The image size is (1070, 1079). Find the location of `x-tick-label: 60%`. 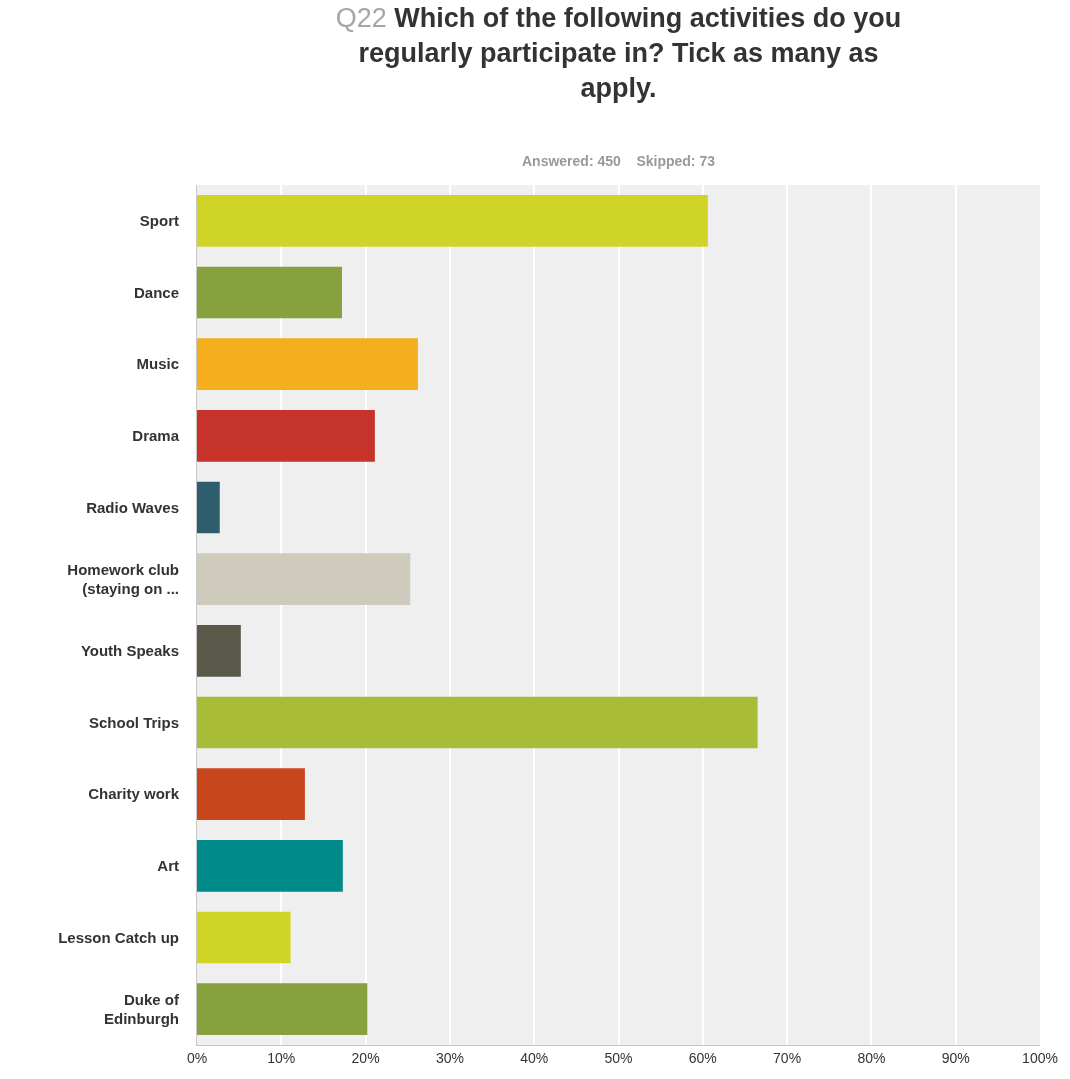

x-tick-label: 60% is located at coordinates (702, 1057).